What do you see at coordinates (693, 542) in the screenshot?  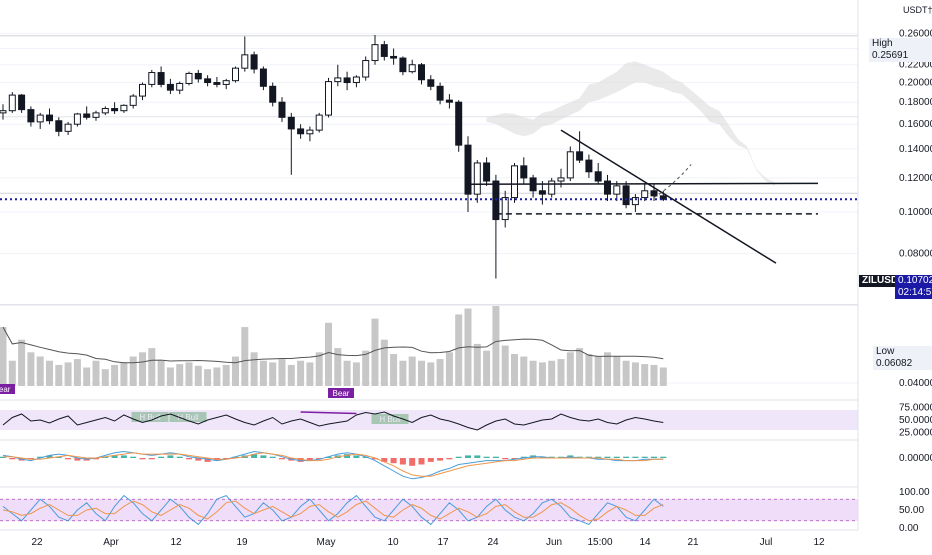 I see `date-tick-11: 21` at bounding box center [693, 542].